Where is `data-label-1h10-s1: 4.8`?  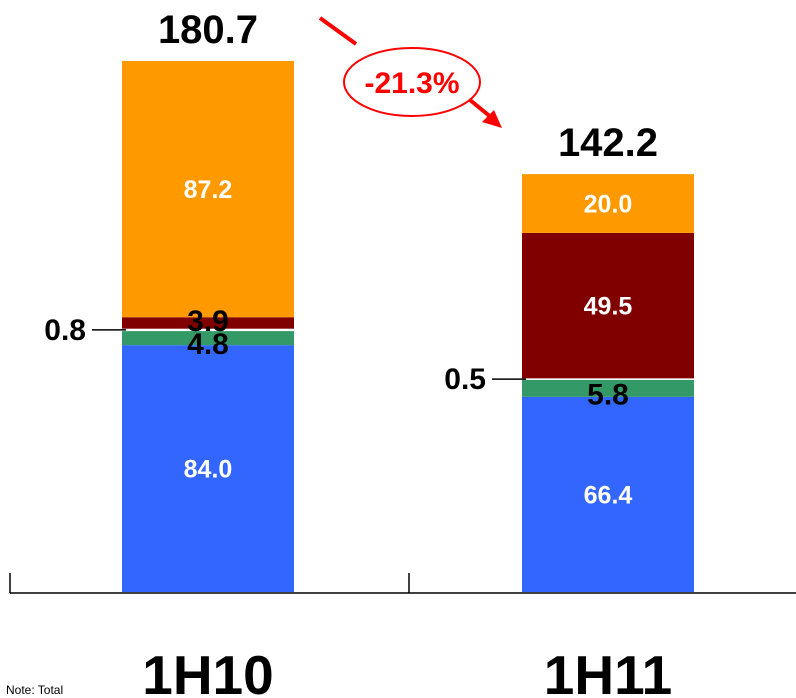
data-label-1h10-s1: 4.8 is located at coordinates (208, 344).